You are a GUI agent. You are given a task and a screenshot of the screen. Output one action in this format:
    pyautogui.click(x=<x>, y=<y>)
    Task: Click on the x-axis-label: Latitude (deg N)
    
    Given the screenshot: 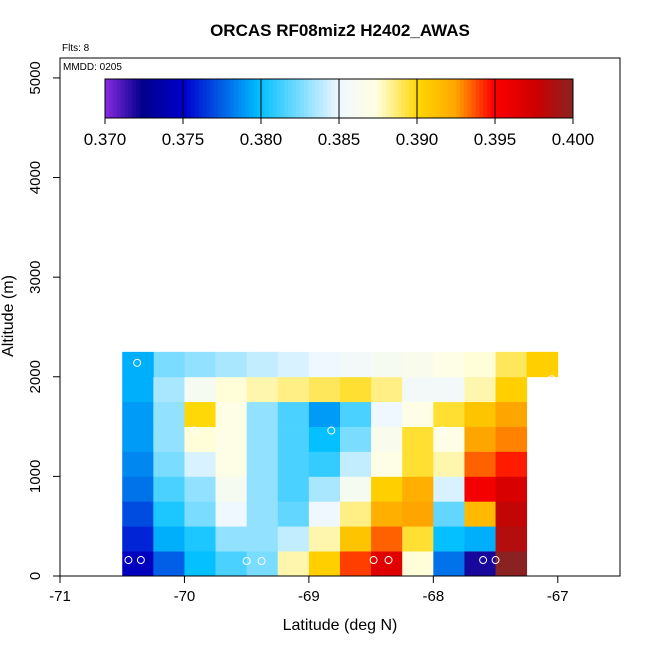 What is the action you would take?
    pyautogui.click(x=340, y=625)
    